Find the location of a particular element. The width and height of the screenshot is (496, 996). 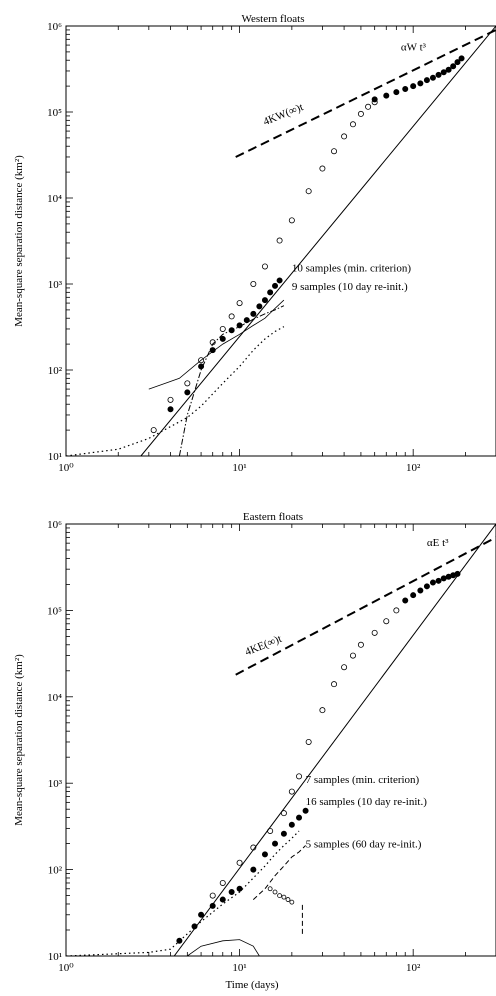

annotation: 10 samples (min. criterion) is located at coordinates (351, 268).